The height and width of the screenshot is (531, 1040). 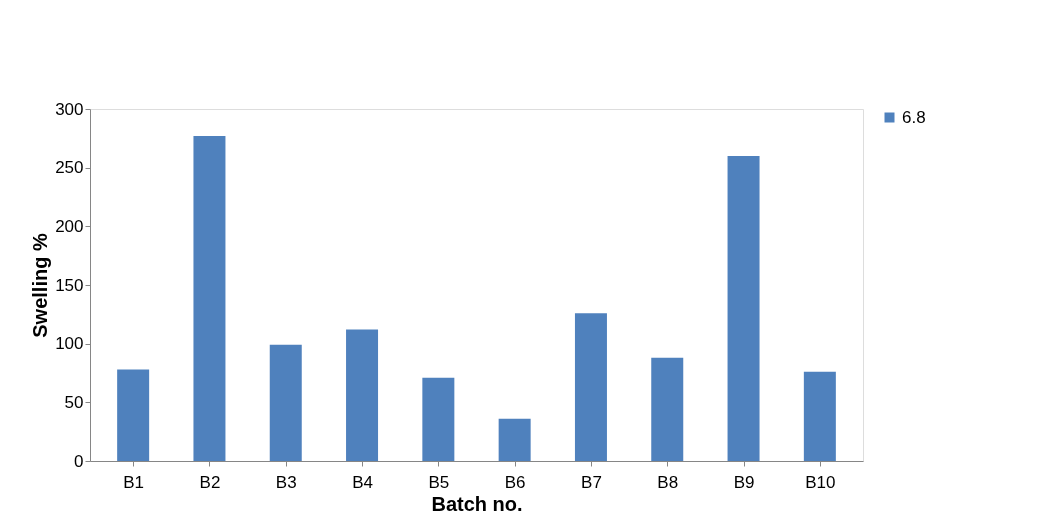 What do you see at coordinates (69, 226) in the screenshot?
I see `y-tick-label: 200` at bounding box center [69, 226].